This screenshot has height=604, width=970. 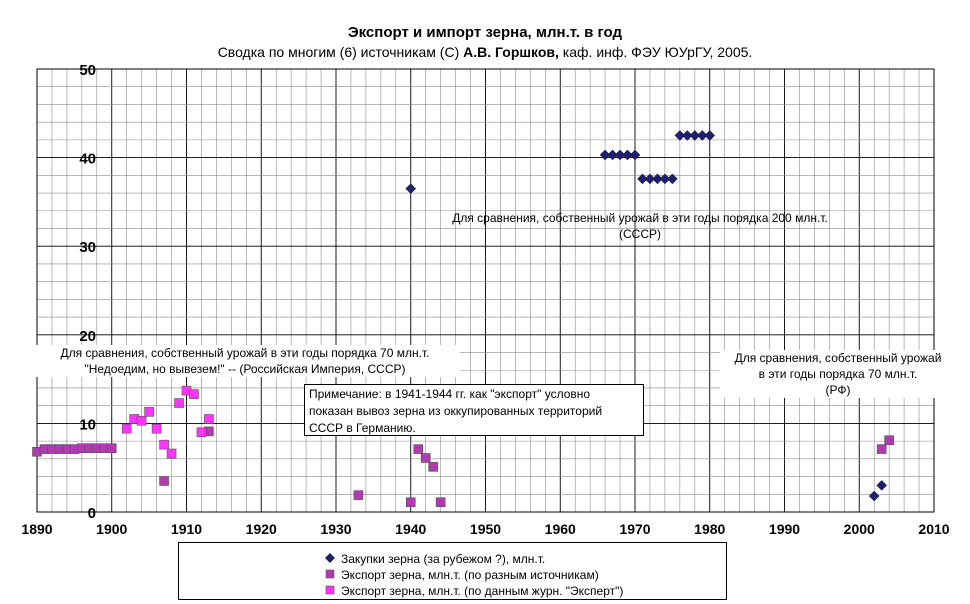 What do you see at coordinates (36, 529) in the screenshot?
I see `x-tick-label: 1890` at bounding box center [36, 529].